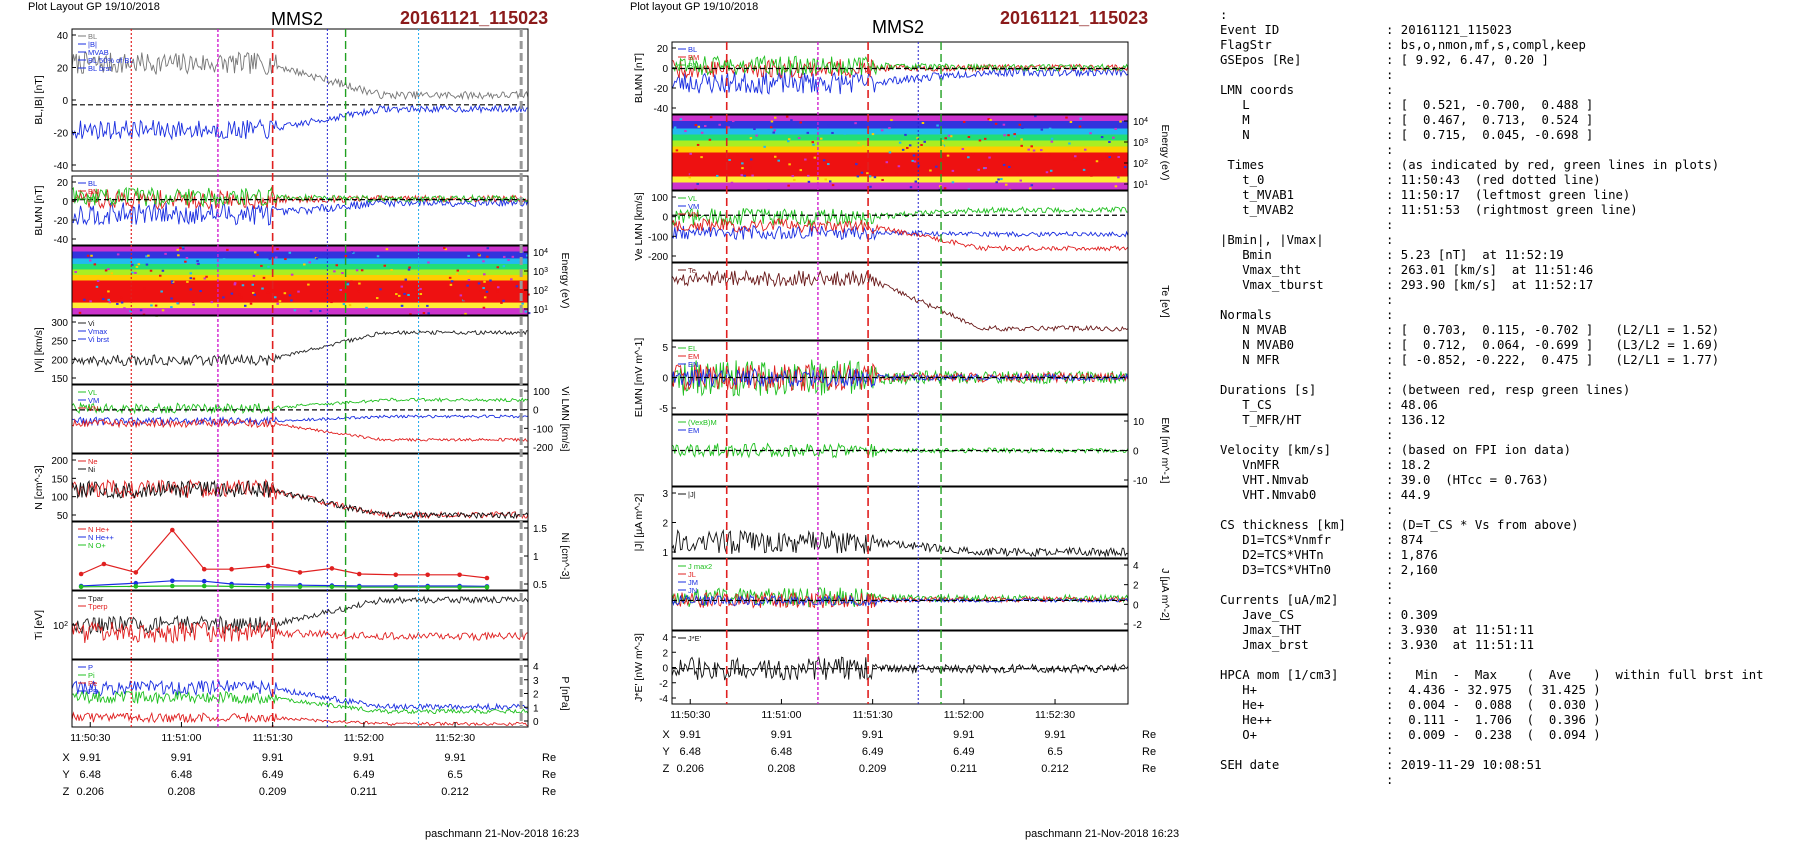 The height and width of the screenshot is (841, 1804). I want to click on summary-value: : Min - Max ( Ave ) within full brst int, so click(1575, 675).